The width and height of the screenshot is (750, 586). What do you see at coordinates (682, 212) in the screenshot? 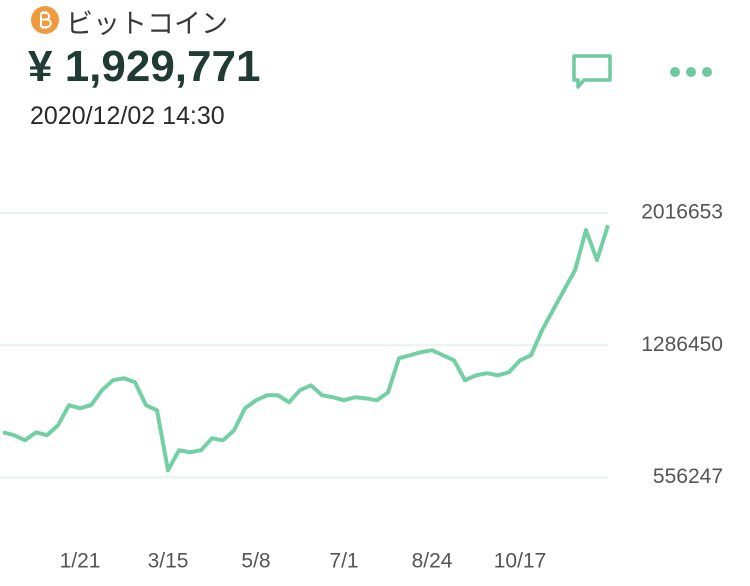
I see `y-tick-label: 2016653` at bounding box center [682, 212].